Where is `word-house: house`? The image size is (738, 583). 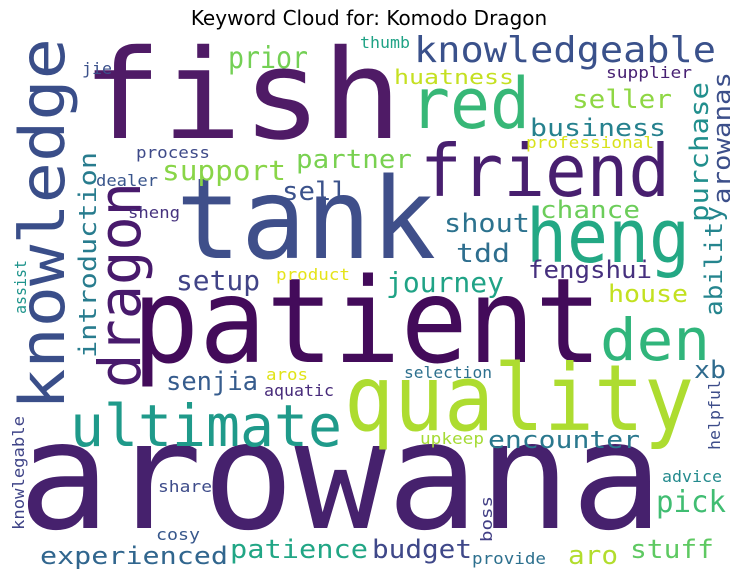
word-house: house is located at coordinates (648, 294).